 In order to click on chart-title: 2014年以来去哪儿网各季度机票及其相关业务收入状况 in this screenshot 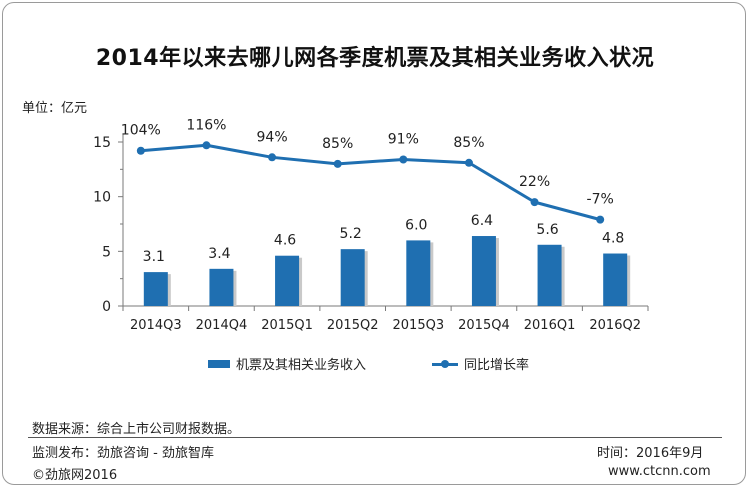, I will do `click(375, 58)`.